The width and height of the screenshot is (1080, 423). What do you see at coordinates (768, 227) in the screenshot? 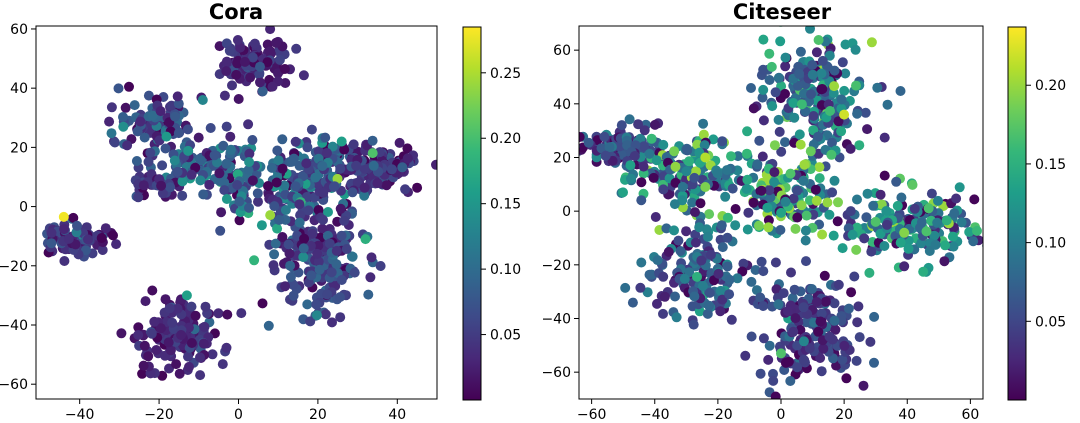
I see `highlight-point` at bounding box center [768, 227].